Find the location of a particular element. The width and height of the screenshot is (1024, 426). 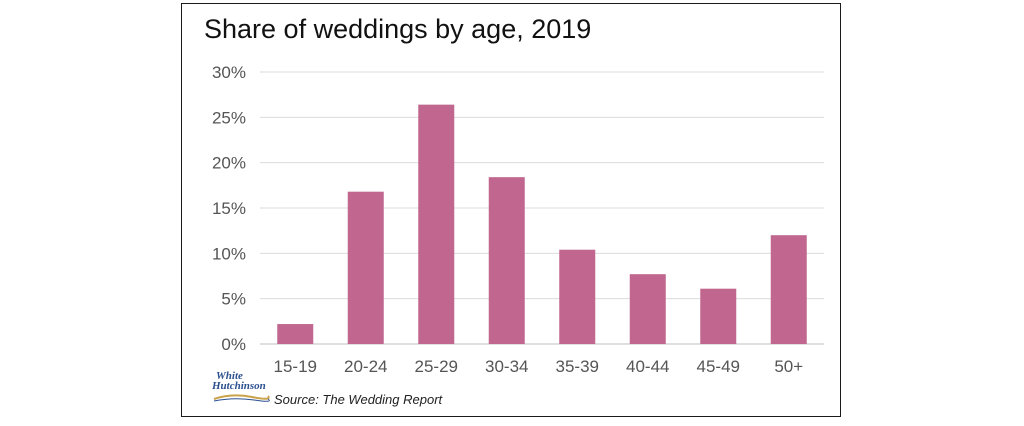

chart-title: Share of weddings by age, 2019 is located at coordinates (398, 29).